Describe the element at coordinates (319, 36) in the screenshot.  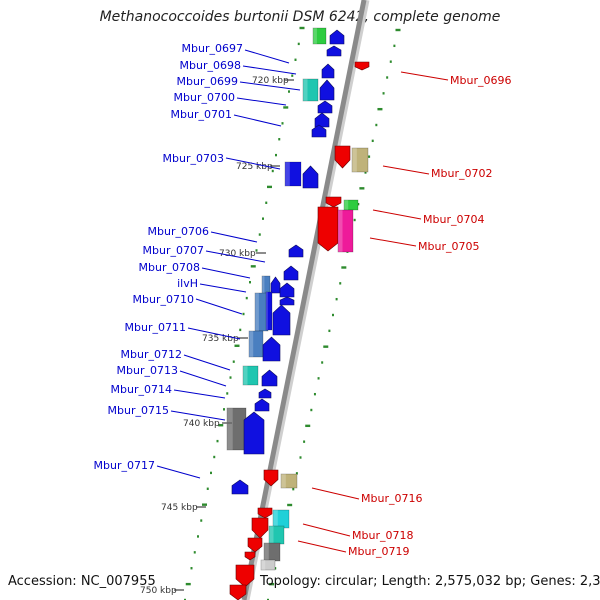
I see `gene-block-green` at that location.